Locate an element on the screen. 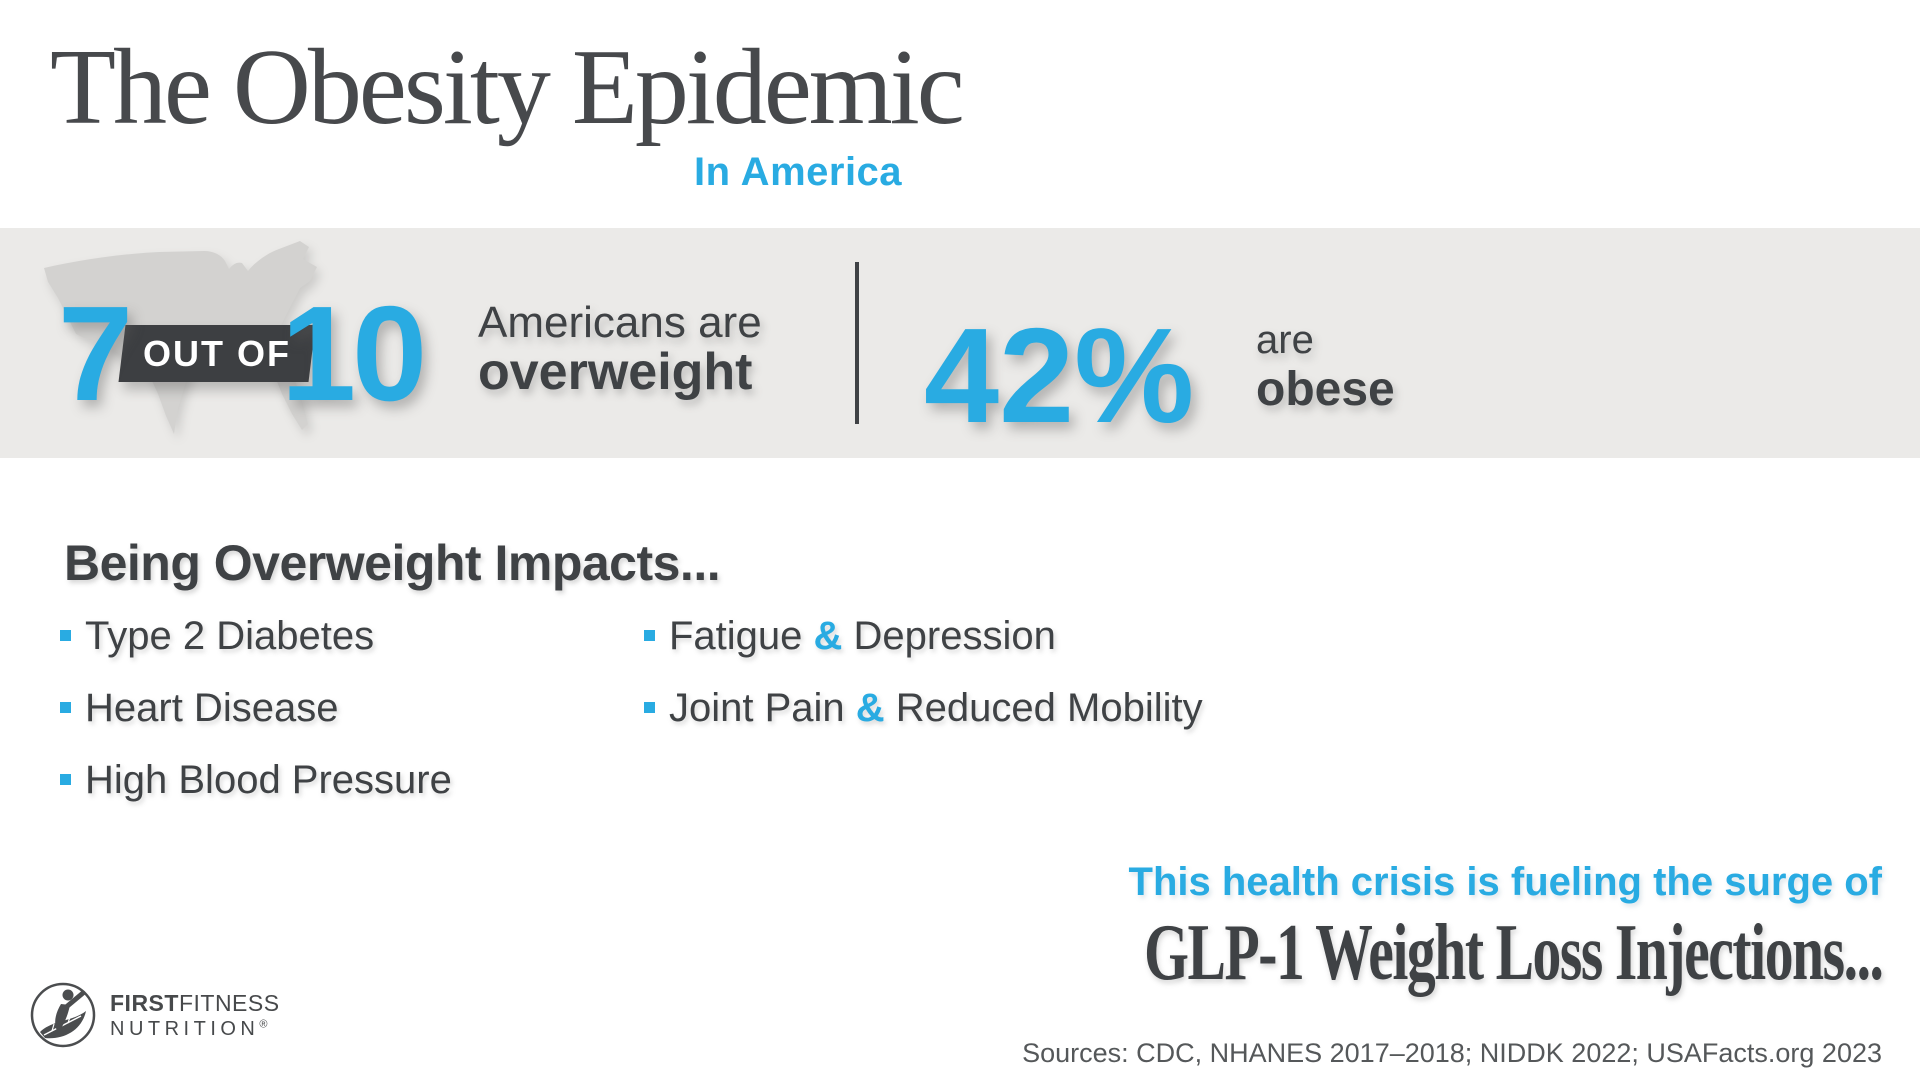 This screenshot has height=1080, width=1920. stat1-line1: Americans are is located at coordinates (620, 322).